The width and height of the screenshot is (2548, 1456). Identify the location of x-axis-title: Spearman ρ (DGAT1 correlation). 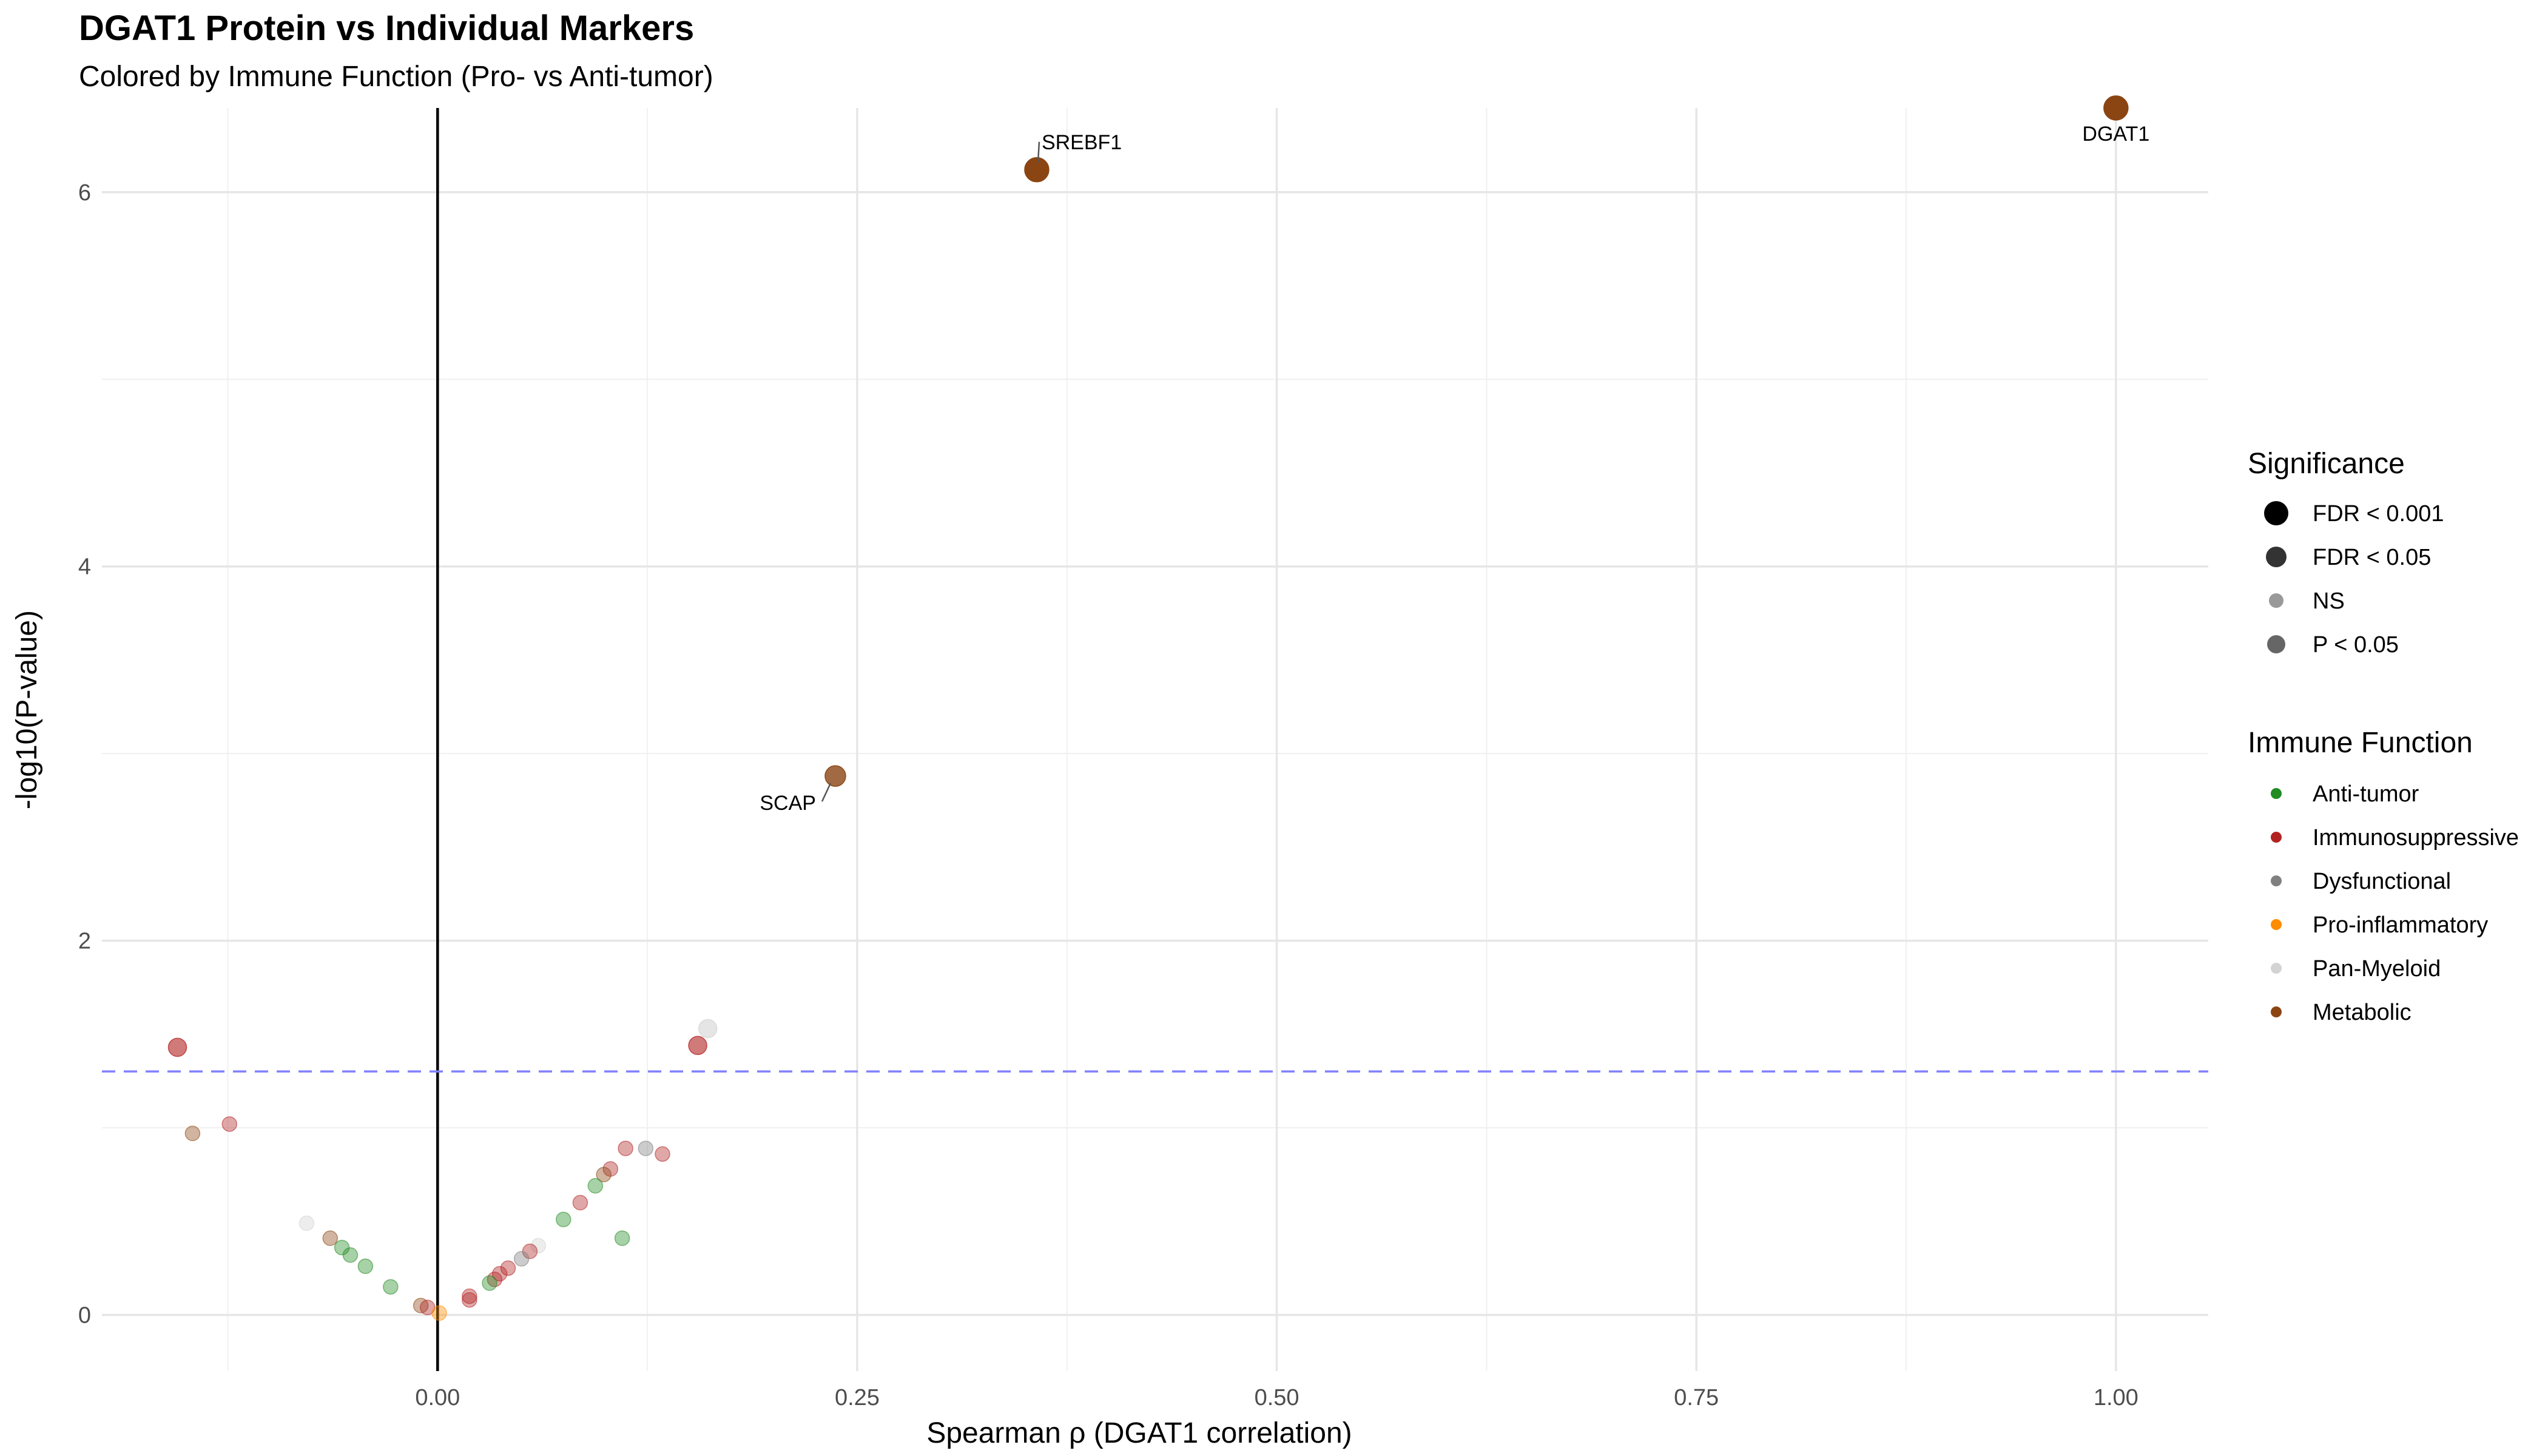
(1139, 1433).